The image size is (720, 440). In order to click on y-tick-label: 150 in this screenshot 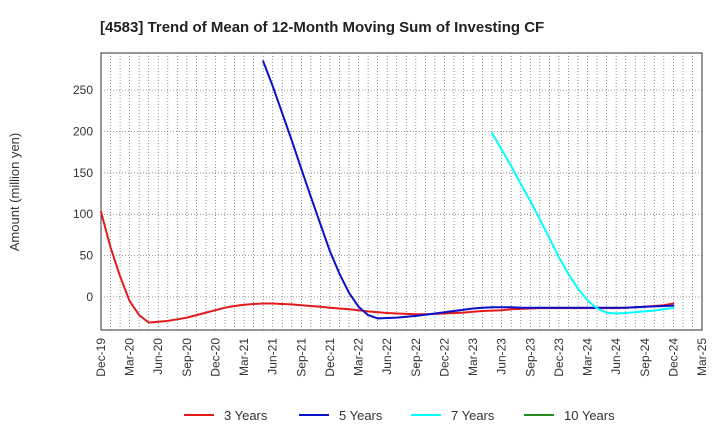, I will do `click(83, 173)`.